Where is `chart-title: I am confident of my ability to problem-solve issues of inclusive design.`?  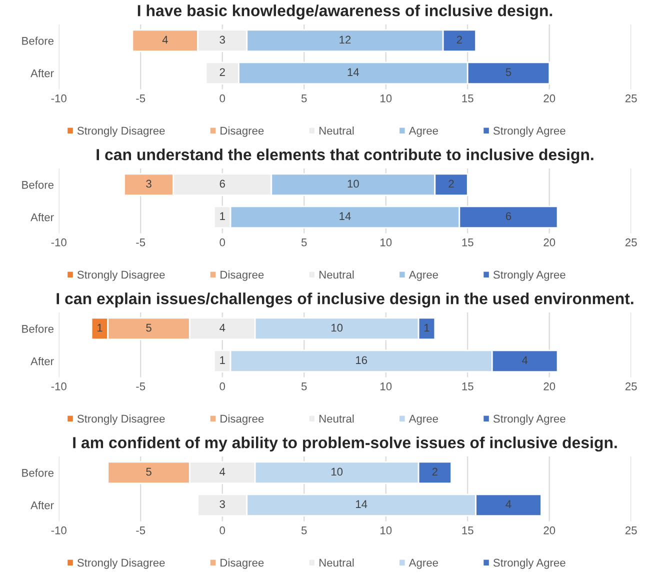
chart-title: I am confident of my ability to problem-solve issues of inclusive design. is located at coordinates (345, 444).